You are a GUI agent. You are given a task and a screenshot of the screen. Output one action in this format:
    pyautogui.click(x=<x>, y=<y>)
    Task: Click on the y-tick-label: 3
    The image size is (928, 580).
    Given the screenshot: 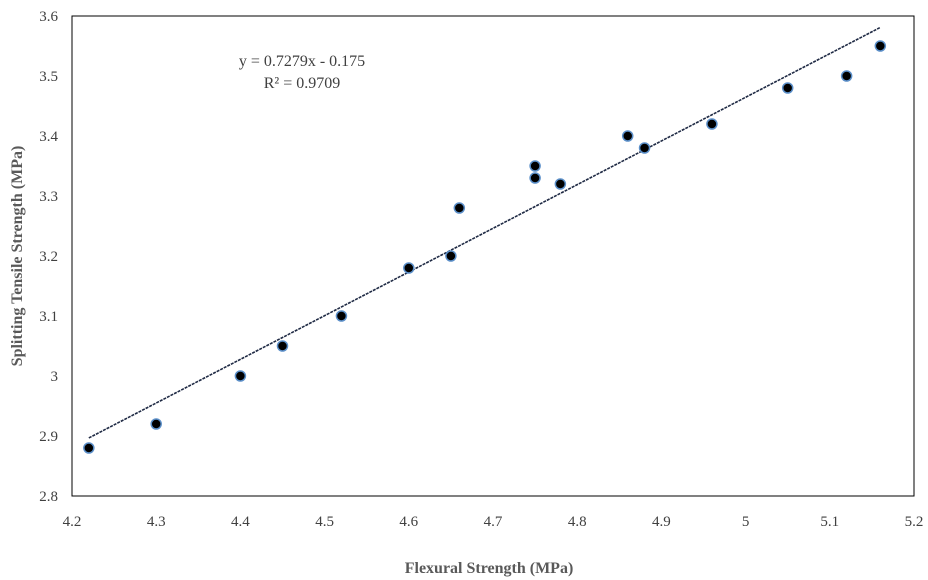 What is the action you would take?
    pyautogui.click(x=55, y=377)
    